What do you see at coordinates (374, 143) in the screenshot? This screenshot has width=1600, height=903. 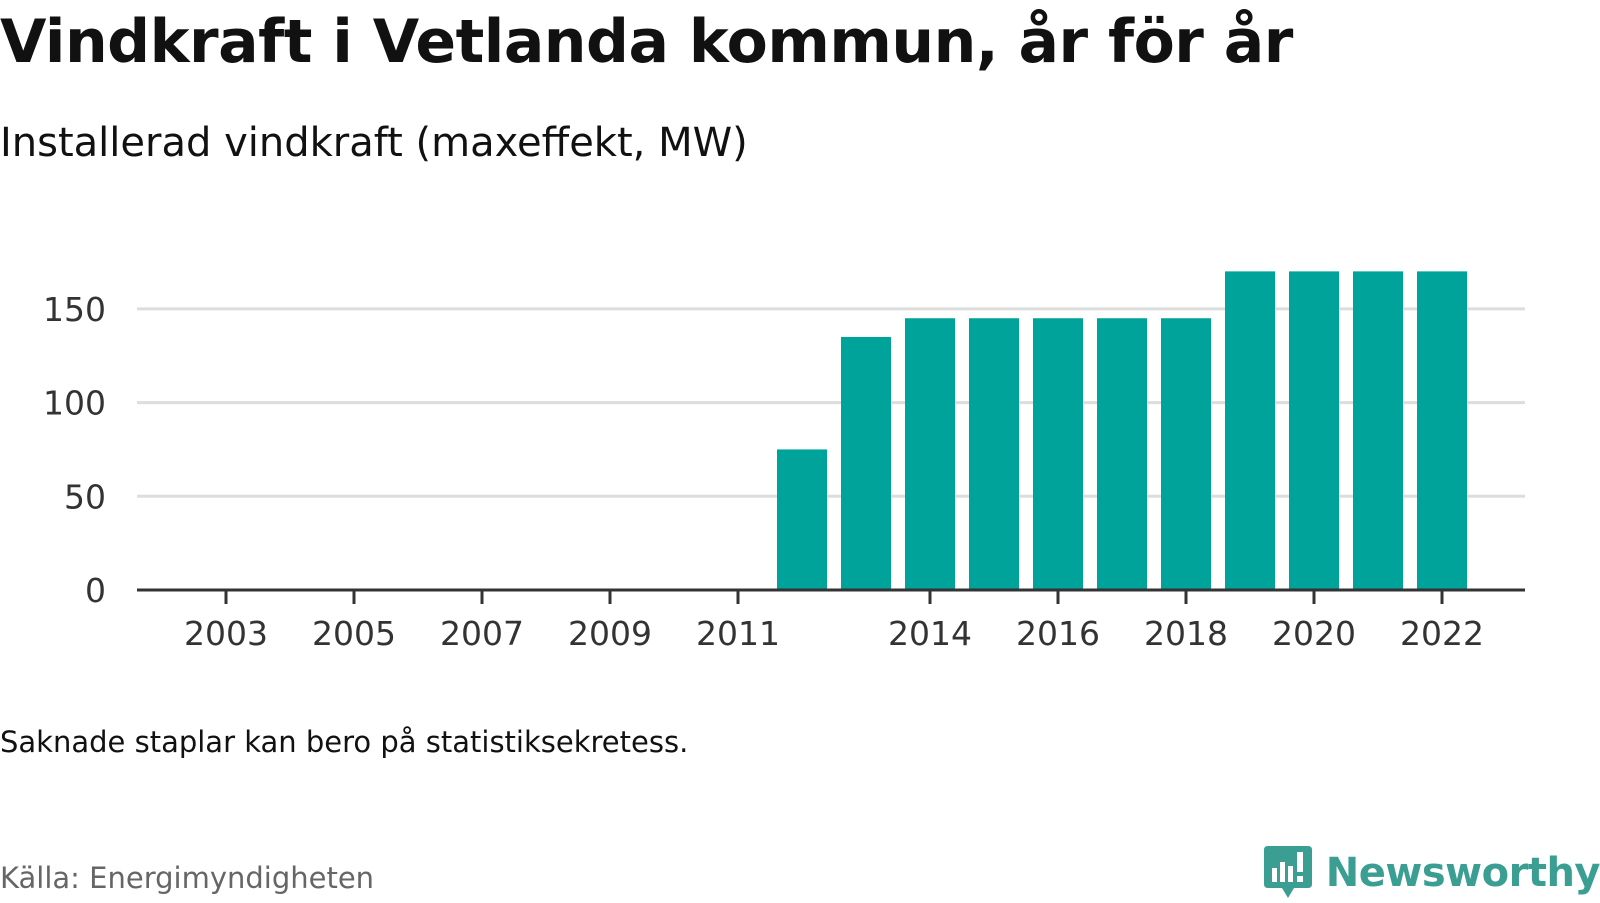 I see `chart-subtitle: Installerad vindkraft (maxeffekt, MW)` at bounding box center [374, 143].